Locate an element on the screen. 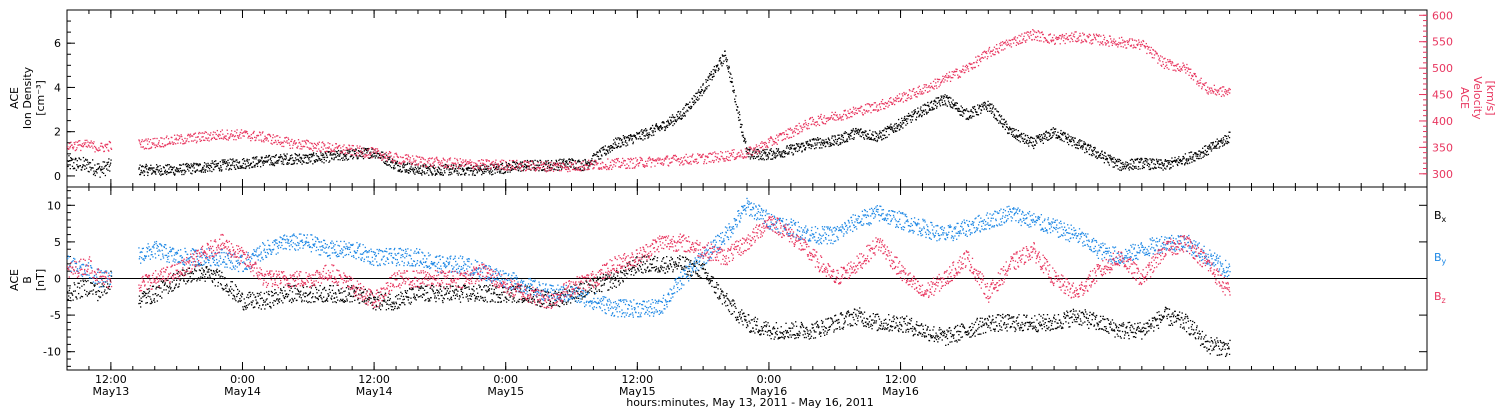 The width and height of the screenshot is (1500, 410). velocity-tick-label: 400 is located at coordinates (1442, 121).